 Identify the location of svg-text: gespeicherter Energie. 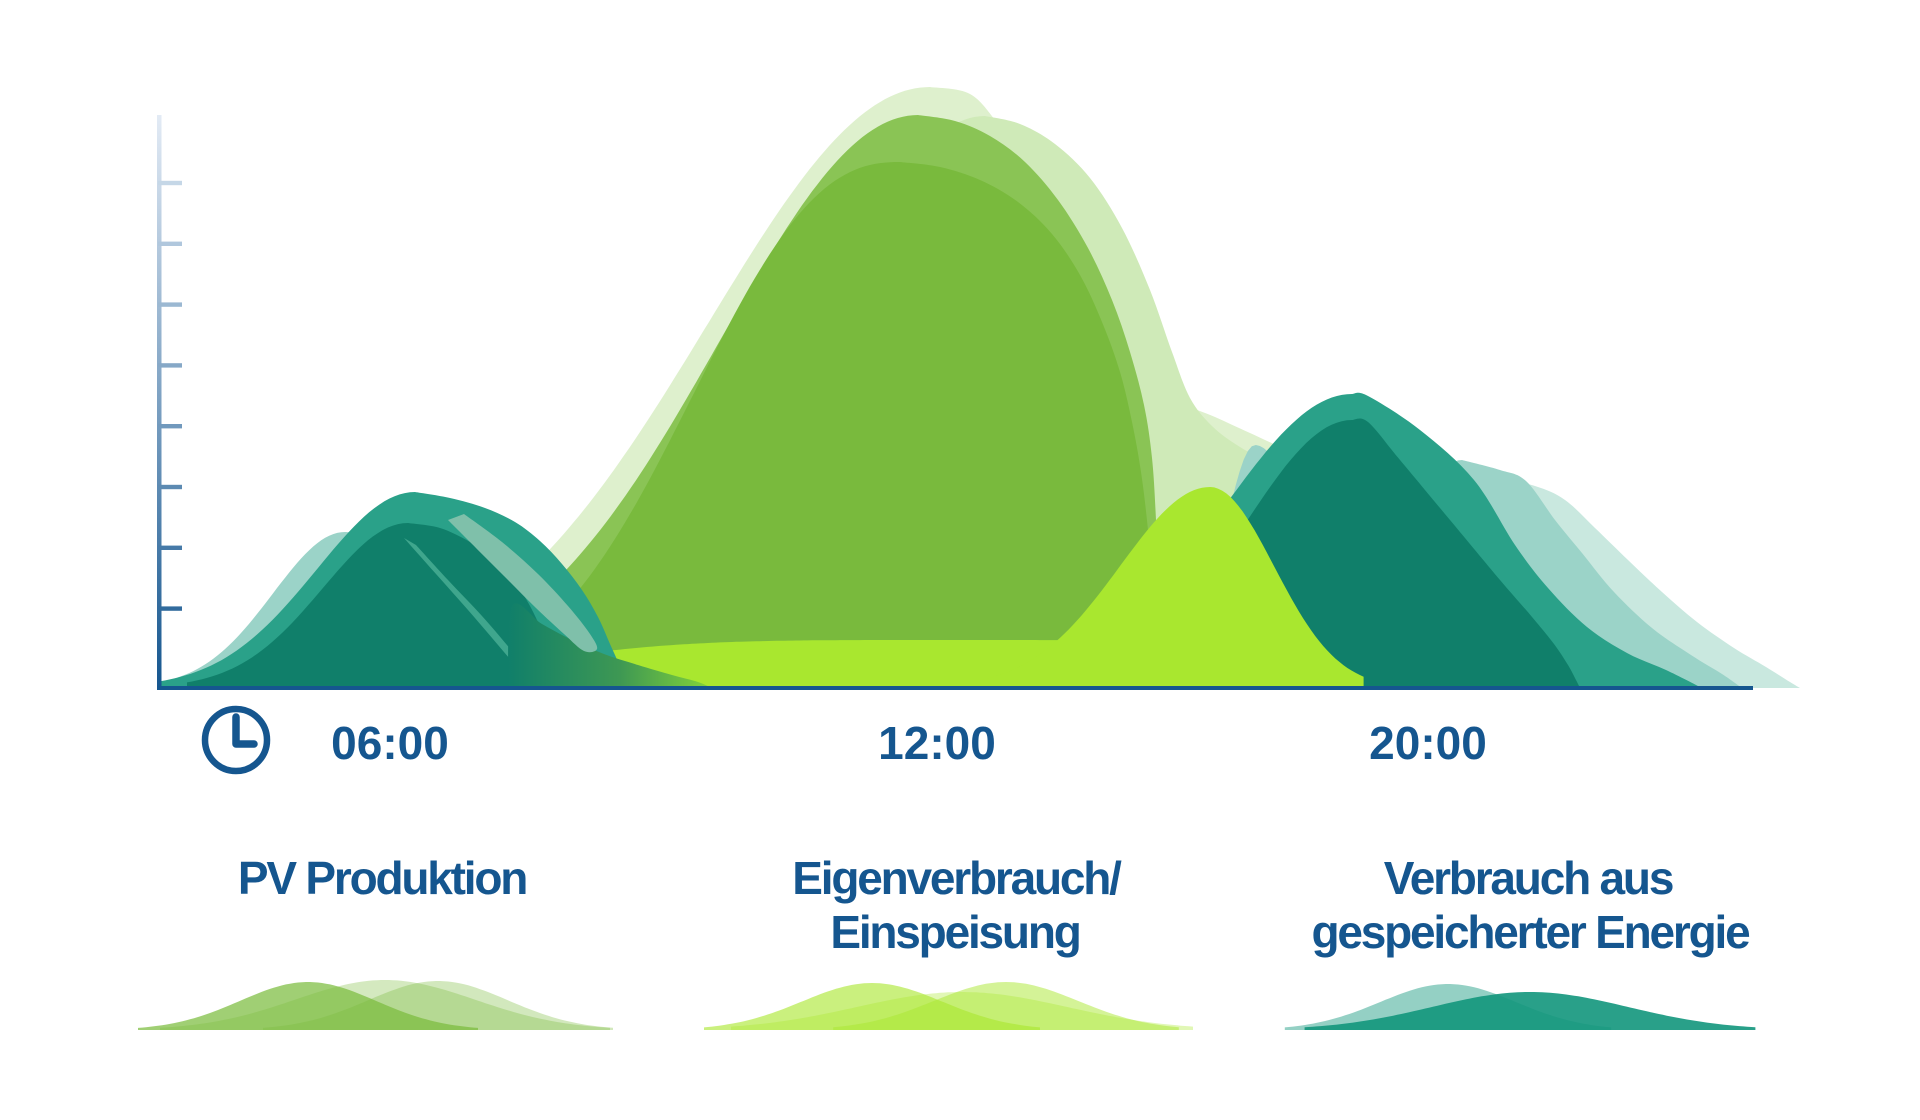
(1530, 932).